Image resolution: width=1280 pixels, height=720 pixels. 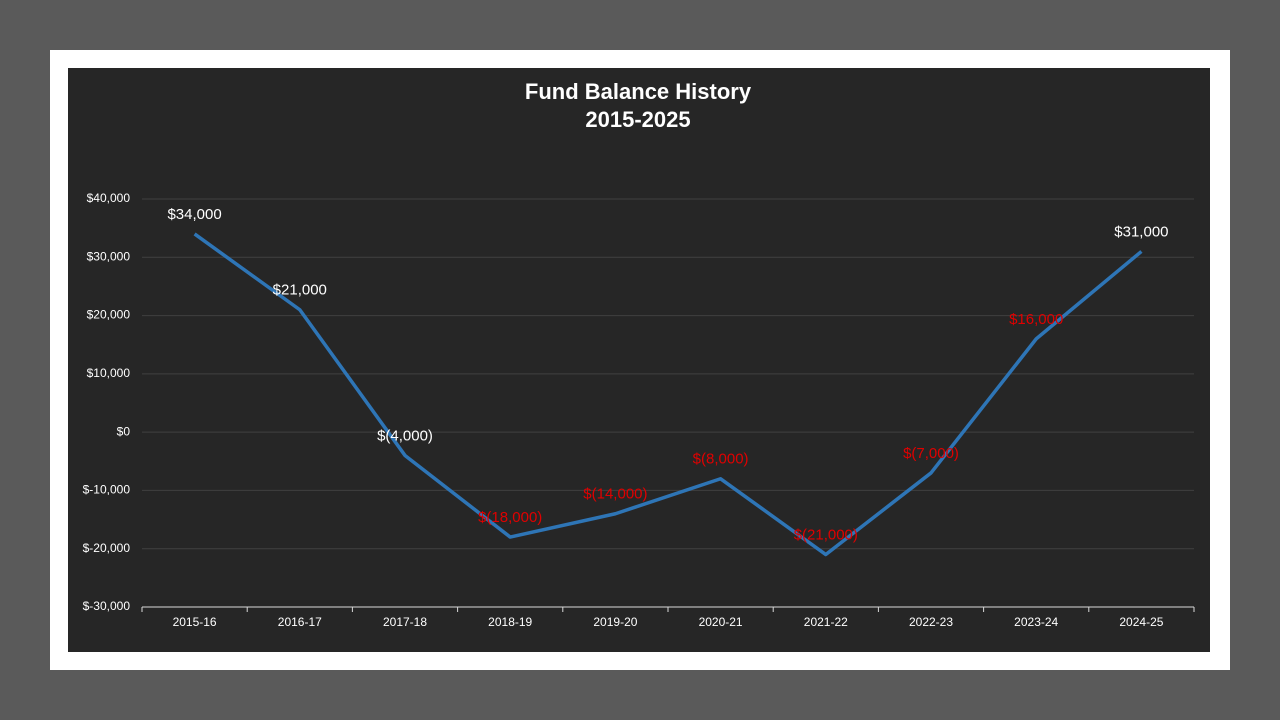 I want to click on chart-subtitle: 2015-2025, so click(x=637, y=119).